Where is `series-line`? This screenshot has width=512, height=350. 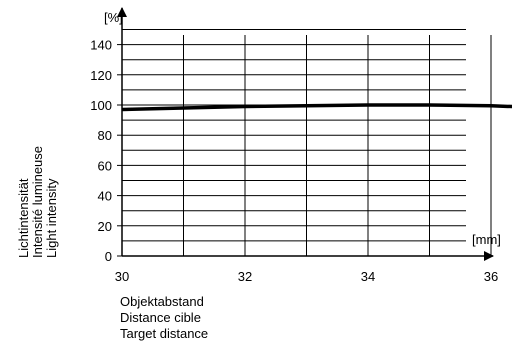 series-line is located at coordinates (316, 107).